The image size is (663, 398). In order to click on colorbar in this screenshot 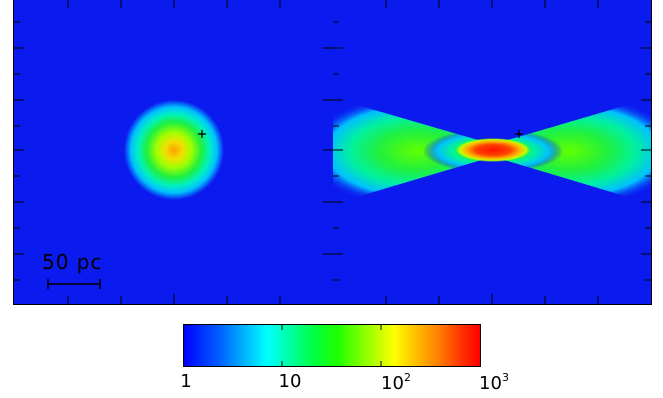, I will do `click(332, 346)`.